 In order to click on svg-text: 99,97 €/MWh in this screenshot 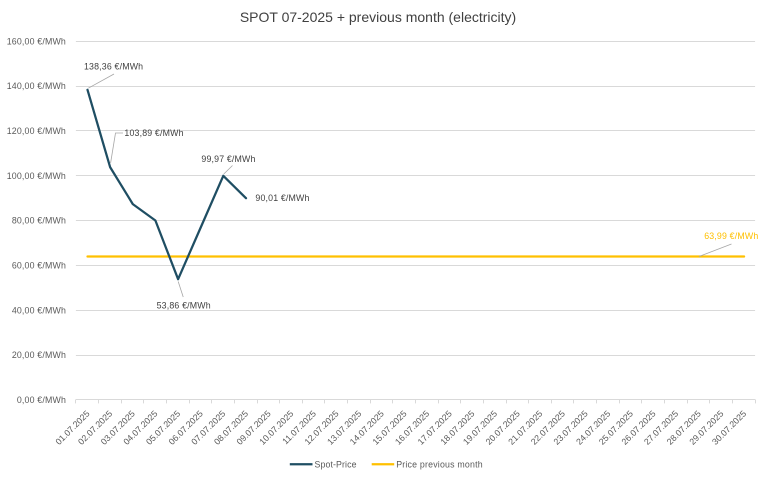, I will do `click(228, 159)`.